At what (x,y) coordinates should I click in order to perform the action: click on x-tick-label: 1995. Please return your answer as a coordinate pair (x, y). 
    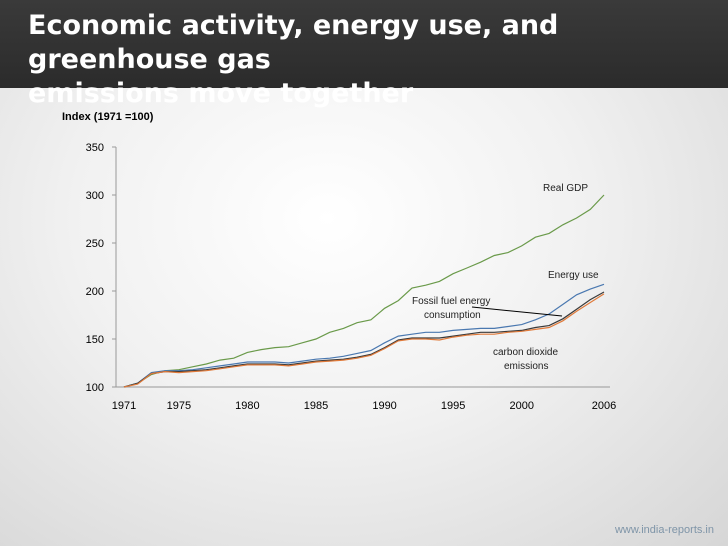
    Looking at the image, I should click on (453, 406).